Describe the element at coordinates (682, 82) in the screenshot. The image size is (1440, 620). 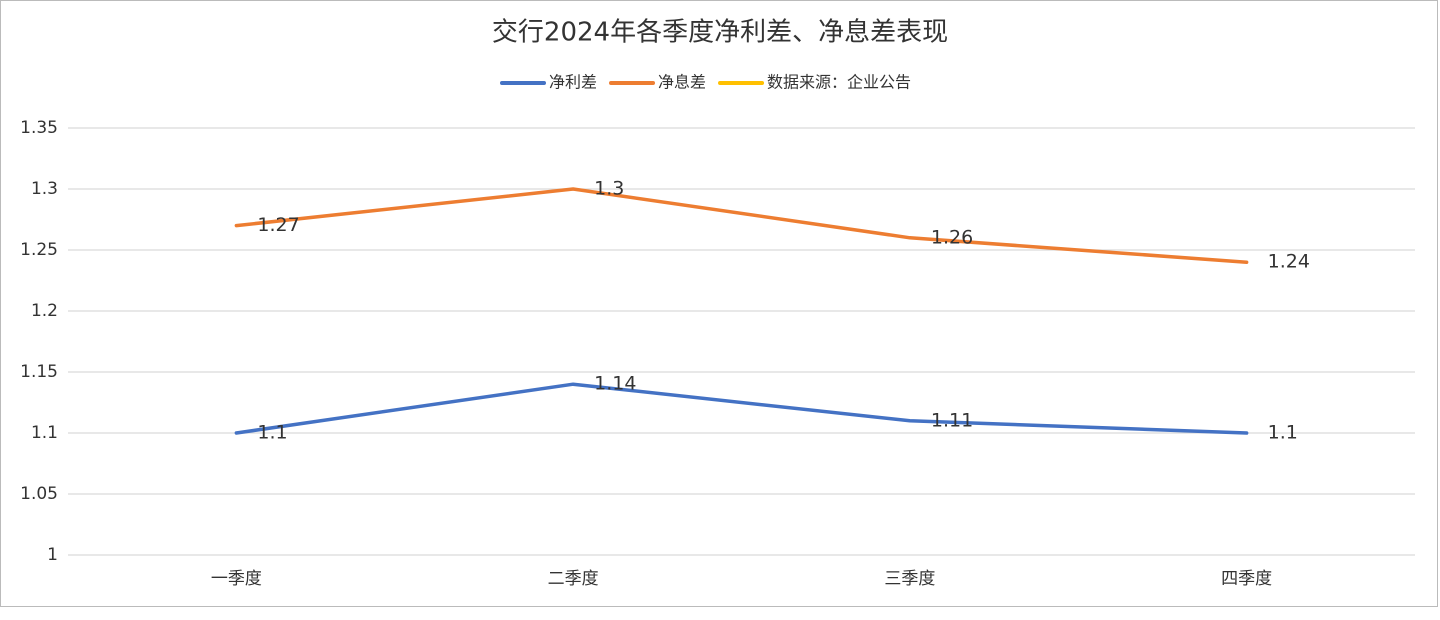
I see `legend-label: 净息差` at that location.